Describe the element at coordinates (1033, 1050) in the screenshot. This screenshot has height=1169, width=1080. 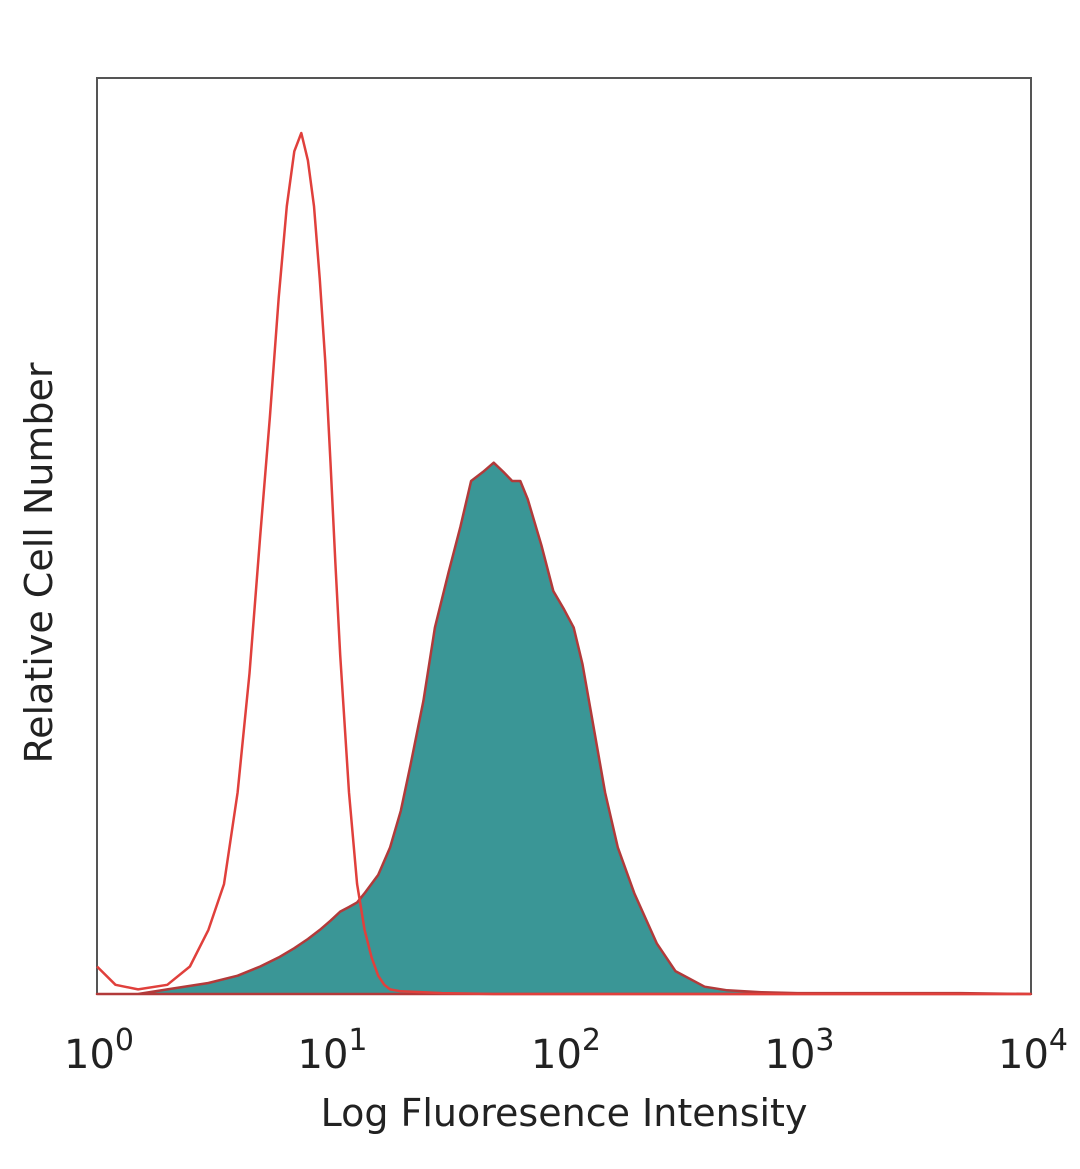
I see `x-tick-label: 10⁴` at that location.